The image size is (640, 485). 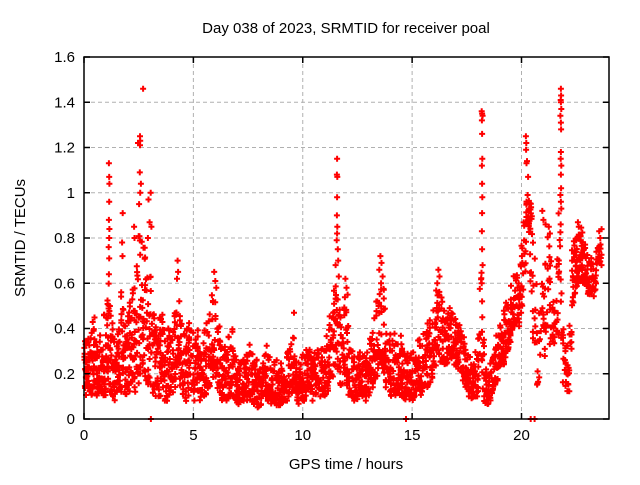 I want to click on y-tick-label: 1.6, so click(x=64, y=57).